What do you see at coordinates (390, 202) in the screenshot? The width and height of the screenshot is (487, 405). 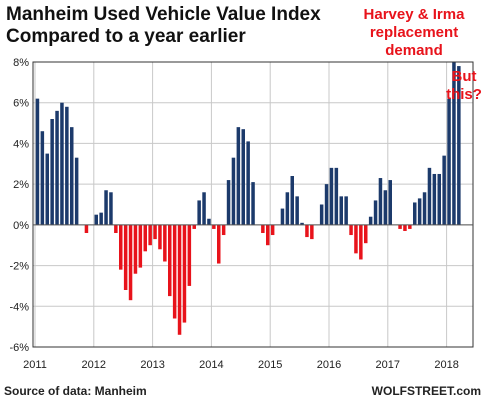 I see `bar-Jan-2017` at bounding box center [390, 202].